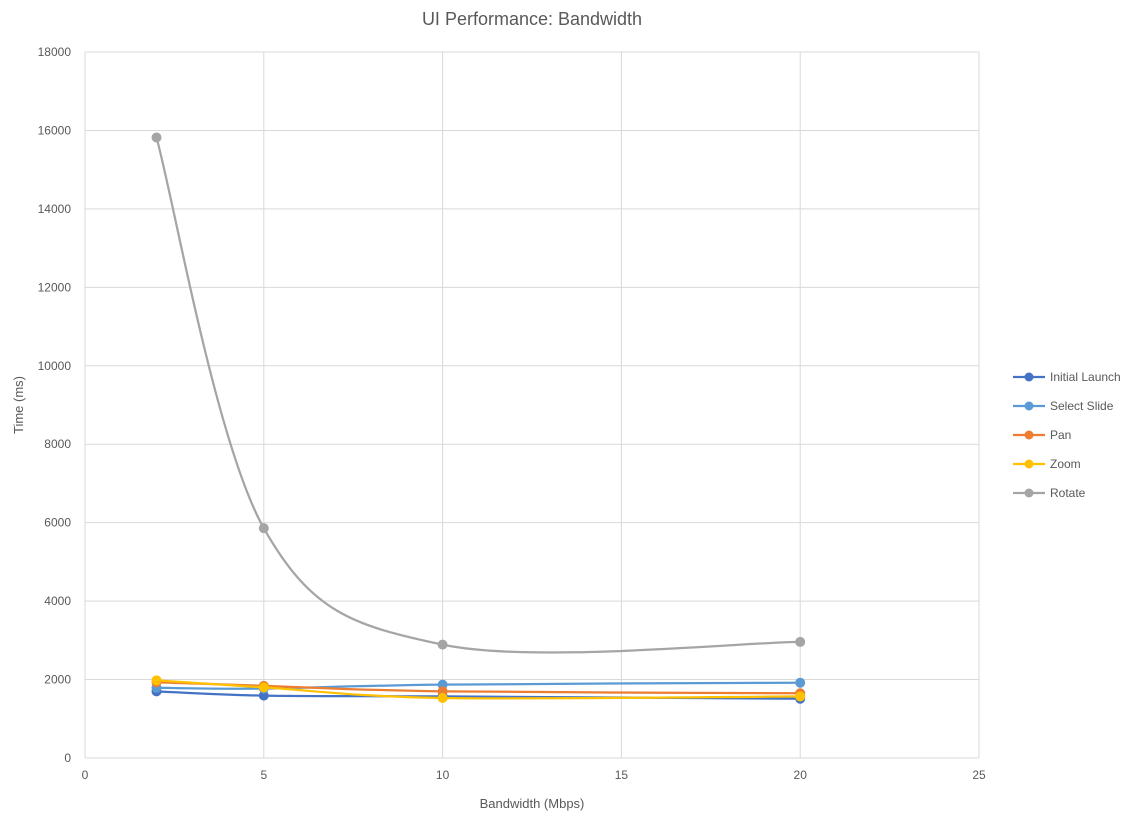 The image size is (1138, 816). Describe the element at coordinates (55, 209) in the screenshot. I see `y-tick-label: 14000` at that location.